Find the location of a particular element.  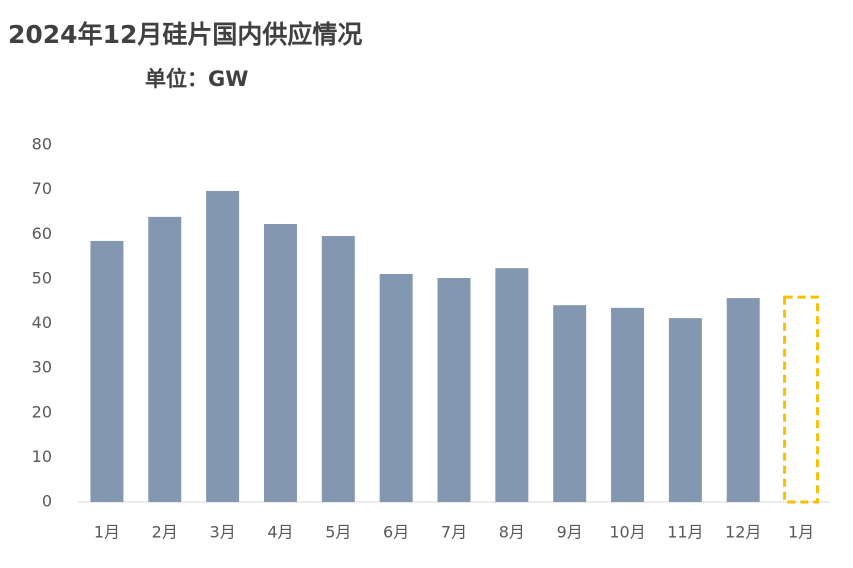

x-tick-label: 7月 is located at coordinates (454, 532).